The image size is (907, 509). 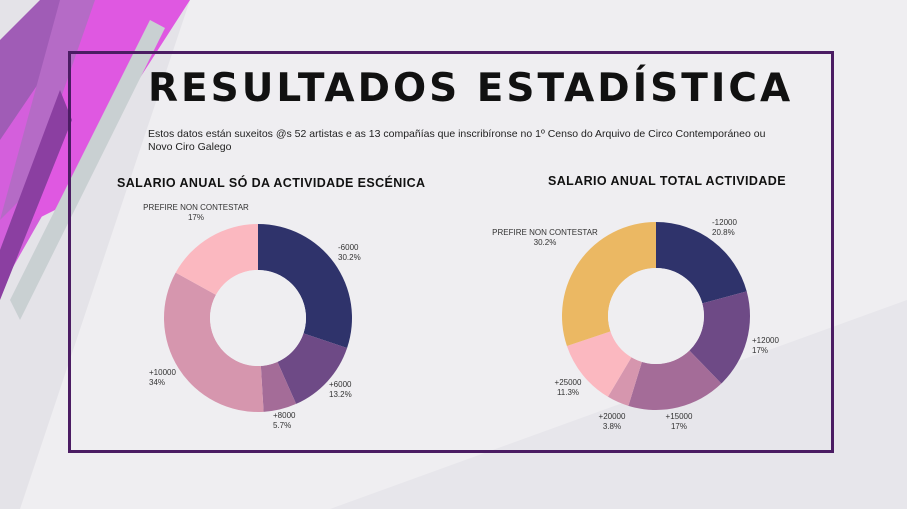 I want to click on slice-label-12000: -12000 20.8%, so click(x=724, y=227).